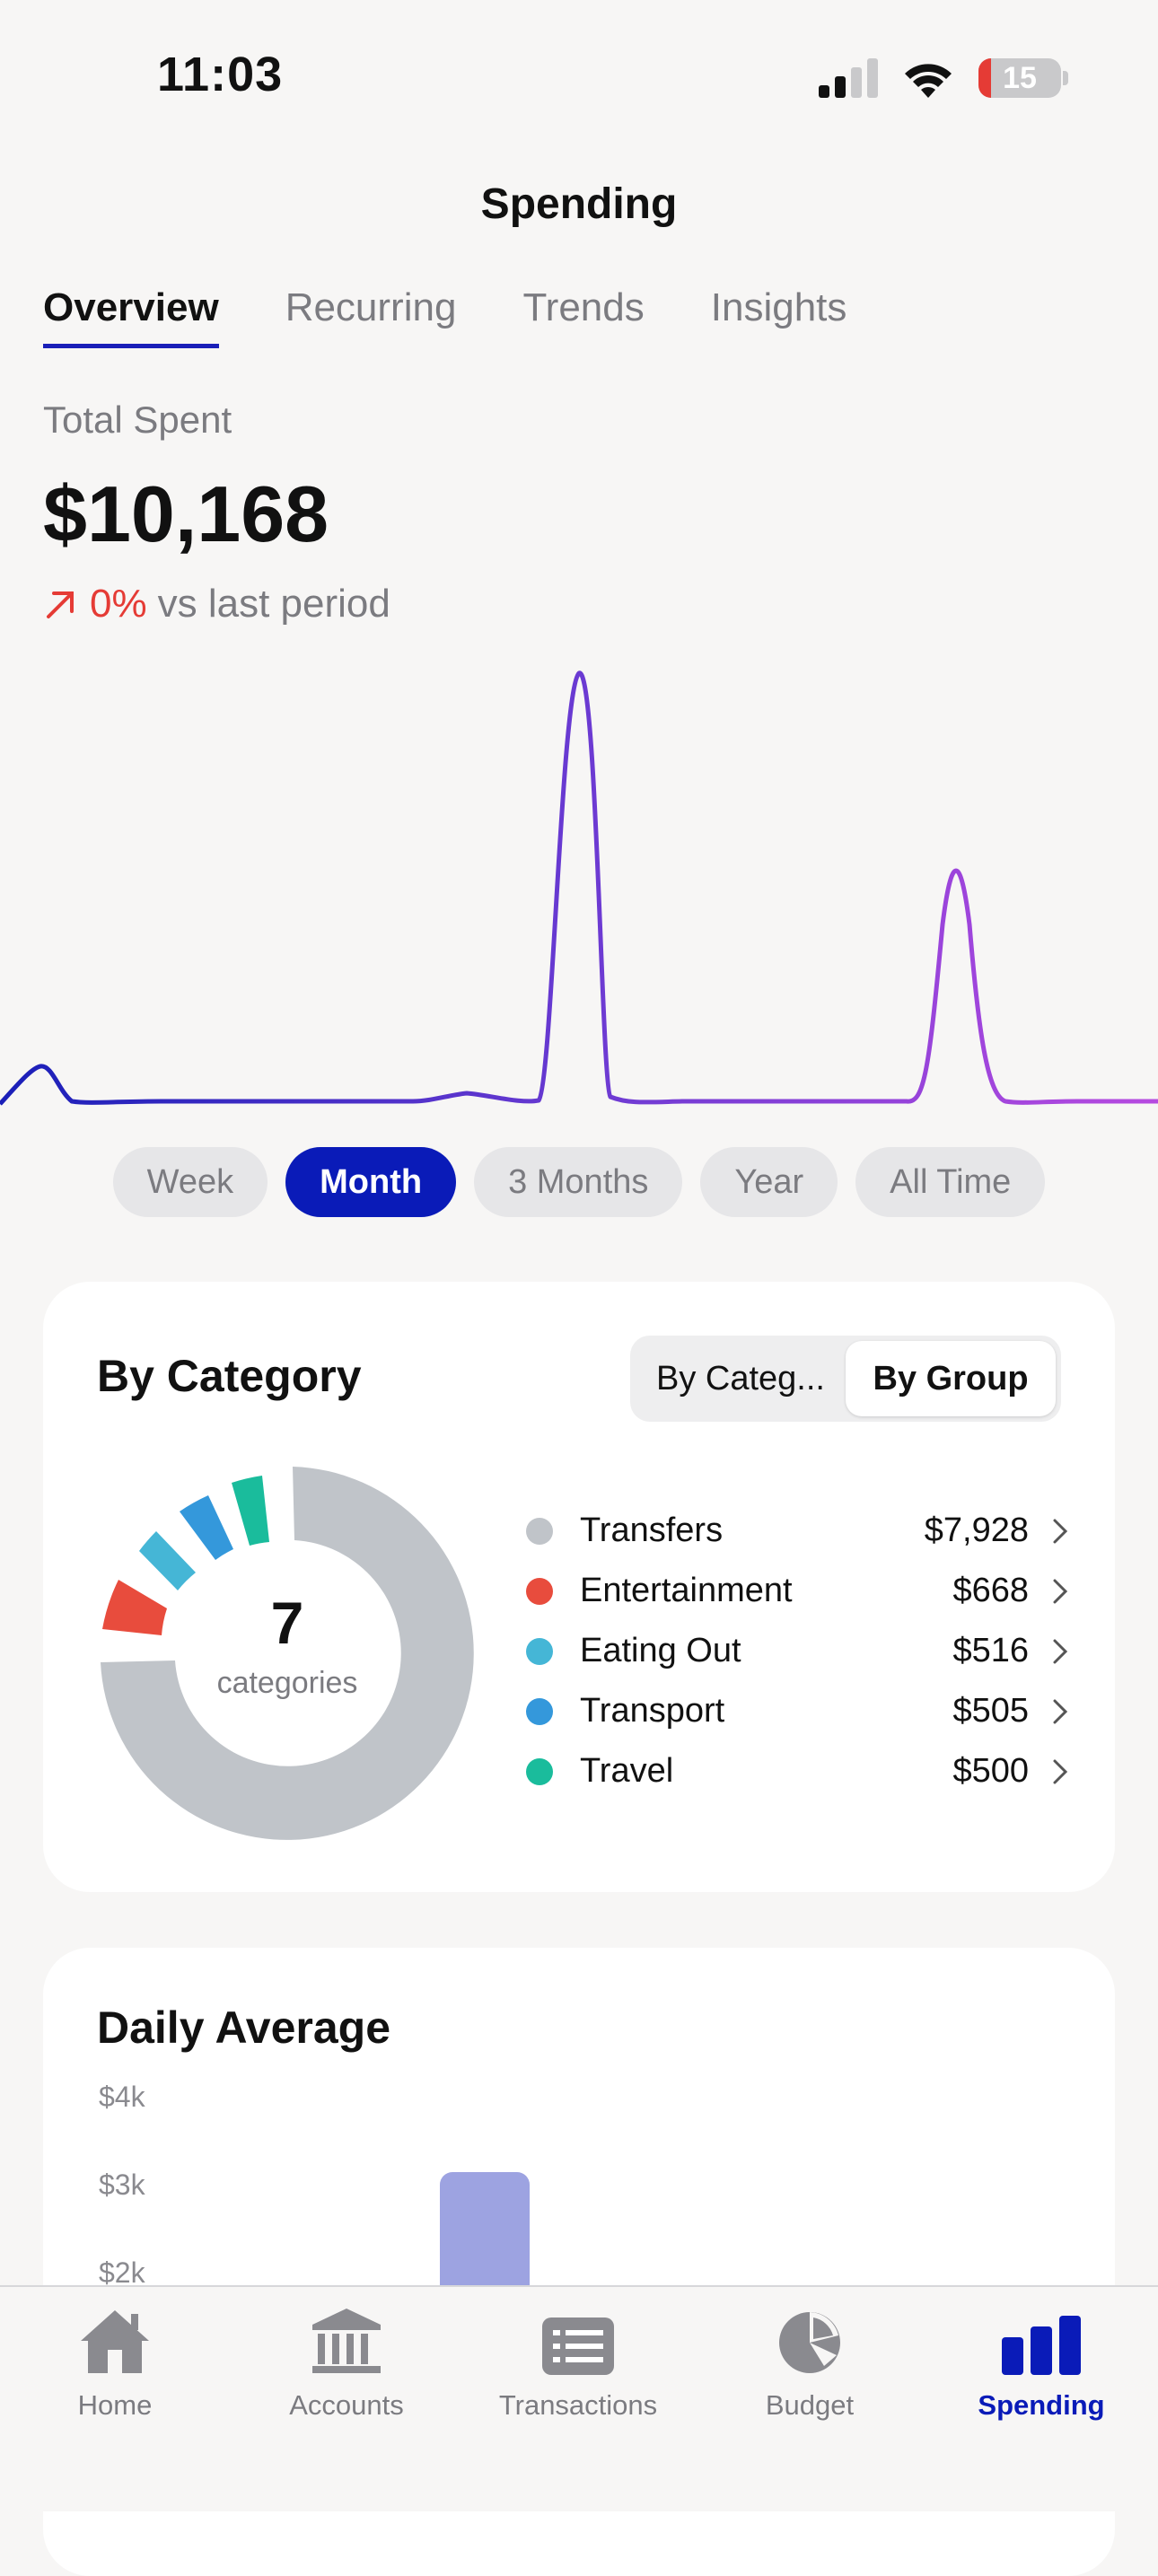  Describe the element at coordinates (167, 1560) in the screenshot. I see `donut-segment-eating-out` at that location.